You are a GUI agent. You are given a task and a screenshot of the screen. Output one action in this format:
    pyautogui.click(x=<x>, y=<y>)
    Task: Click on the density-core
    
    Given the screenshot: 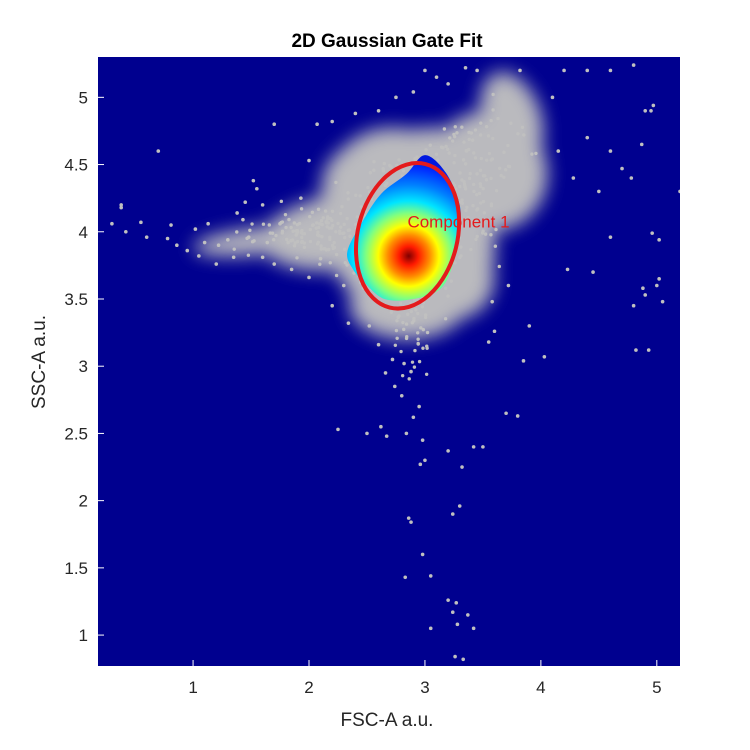 What is the action you would take?
    pyautogui.click(x=404, y=228)
    